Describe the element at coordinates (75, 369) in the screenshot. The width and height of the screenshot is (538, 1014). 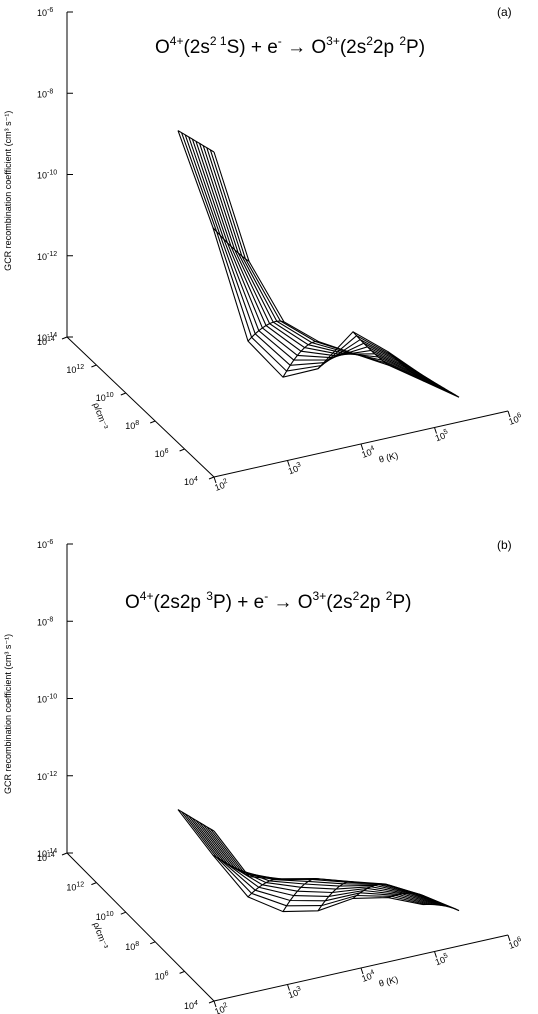
I see `density-tick-label: 10¹²` at that location.